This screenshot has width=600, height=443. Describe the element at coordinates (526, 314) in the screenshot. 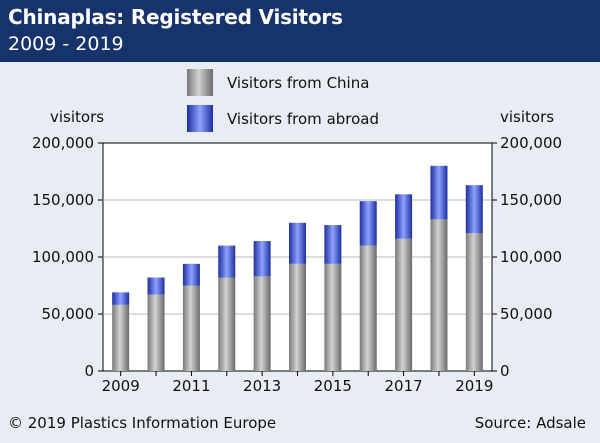

I see `y-tick-label-right: 50,000` at that location.